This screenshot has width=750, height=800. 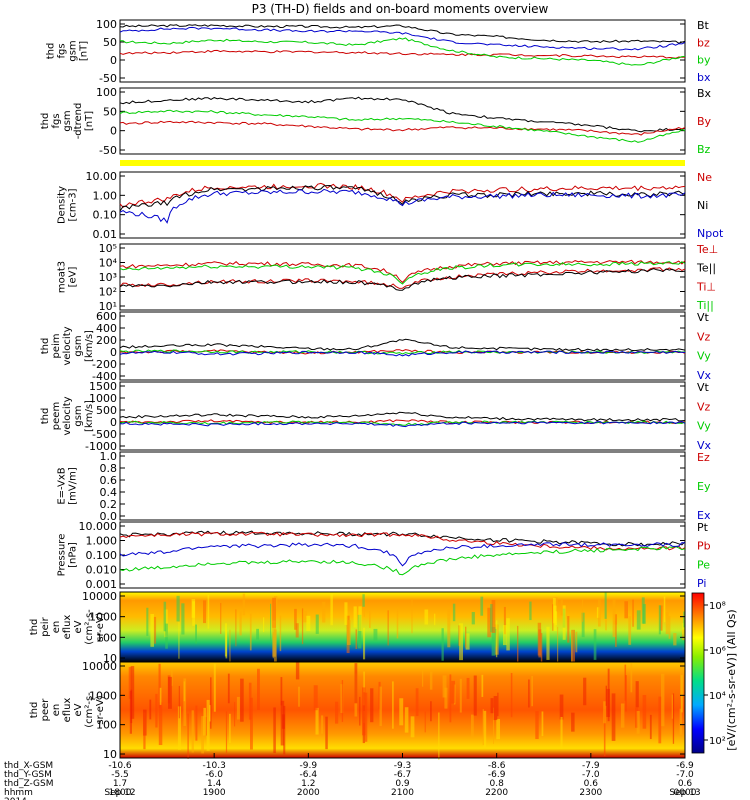 I want to click on series-line-Vx, so click(x=402, y=424).